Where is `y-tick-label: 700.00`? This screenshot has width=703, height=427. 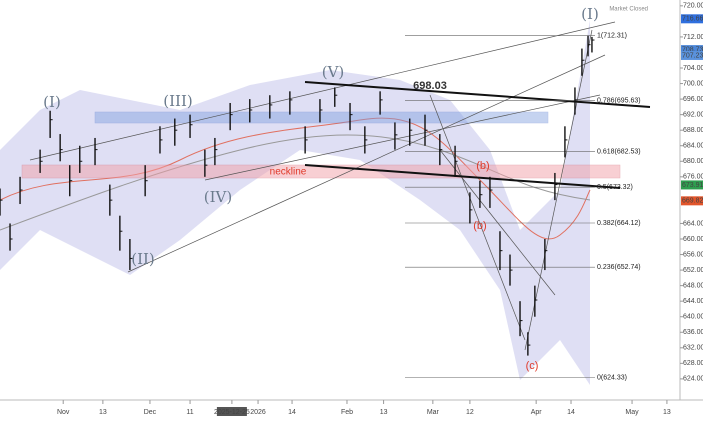 y-tick-label: 700.00 is located at coordinates (693, 83).